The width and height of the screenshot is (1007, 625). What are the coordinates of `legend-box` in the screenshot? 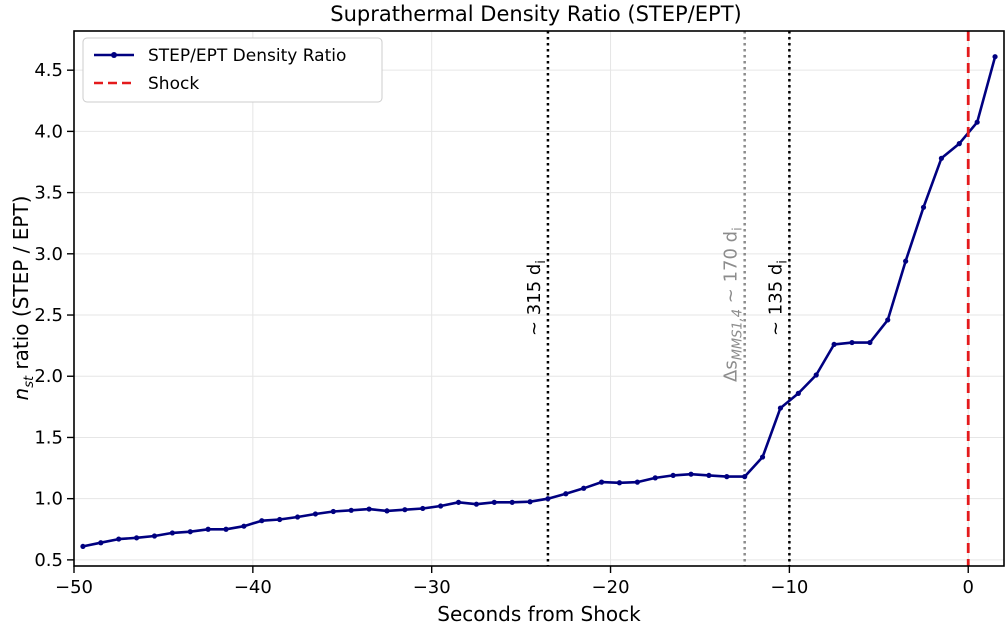 It's located at (232, 70).